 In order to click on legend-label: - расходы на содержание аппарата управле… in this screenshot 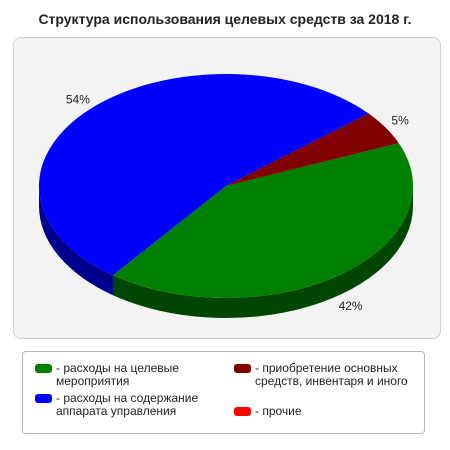, I will do `click(127, 404)`.